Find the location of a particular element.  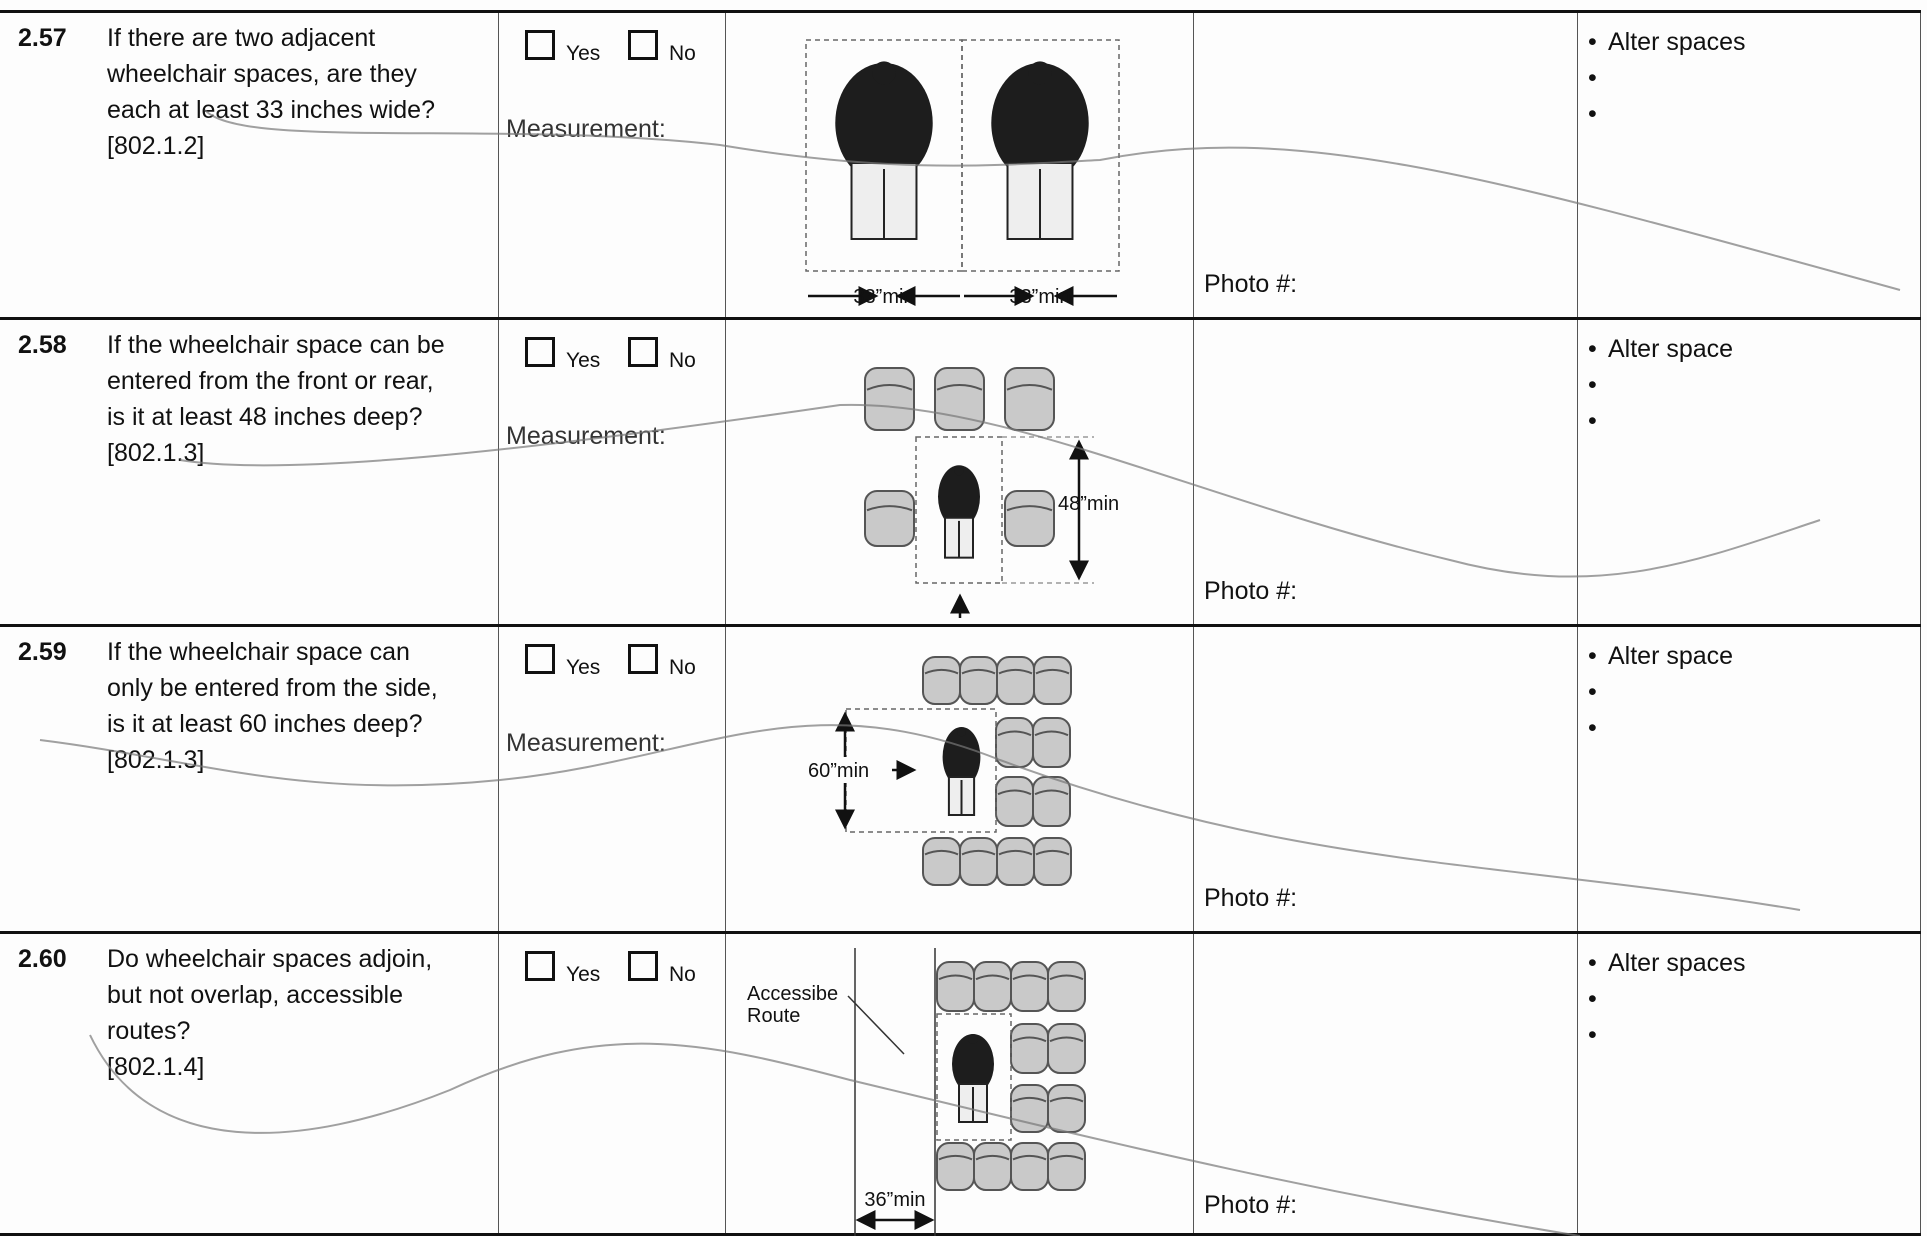

figure: 48”min is located at coordinates (991, 492).